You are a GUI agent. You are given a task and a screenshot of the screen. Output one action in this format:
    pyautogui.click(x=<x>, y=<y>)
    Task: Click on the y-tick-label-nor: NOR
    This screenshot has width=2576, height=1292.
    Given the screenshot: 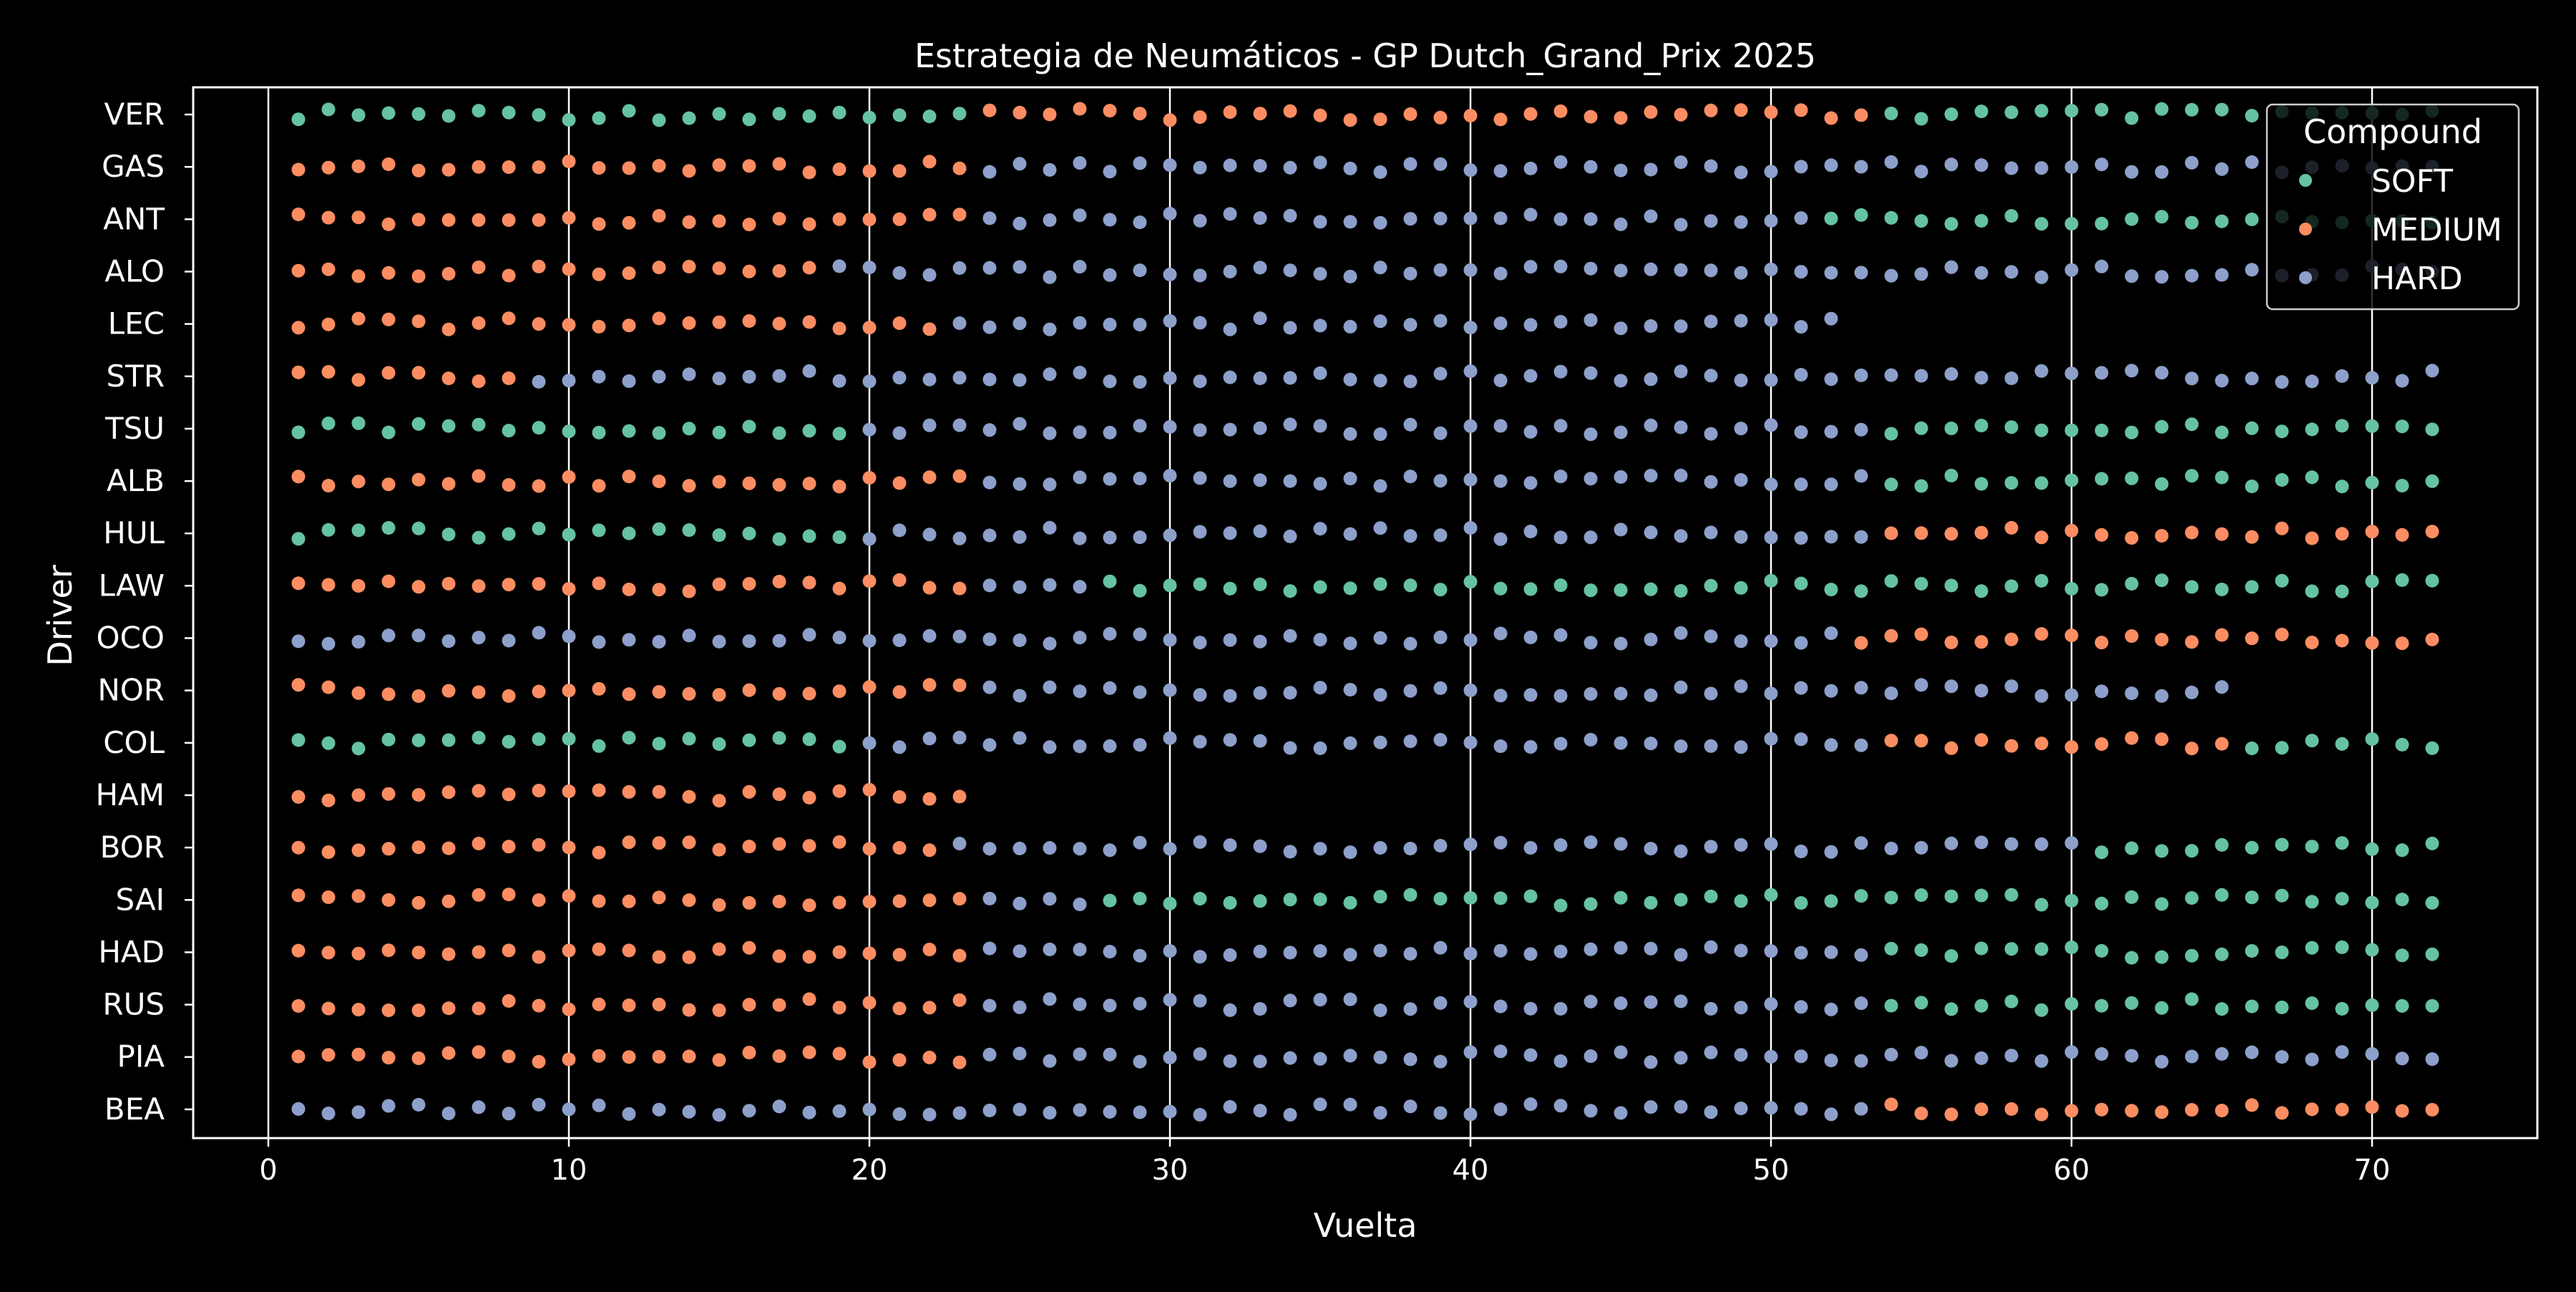 What is the action you would take?
    pyautogui.click(x=131, y=690)
    